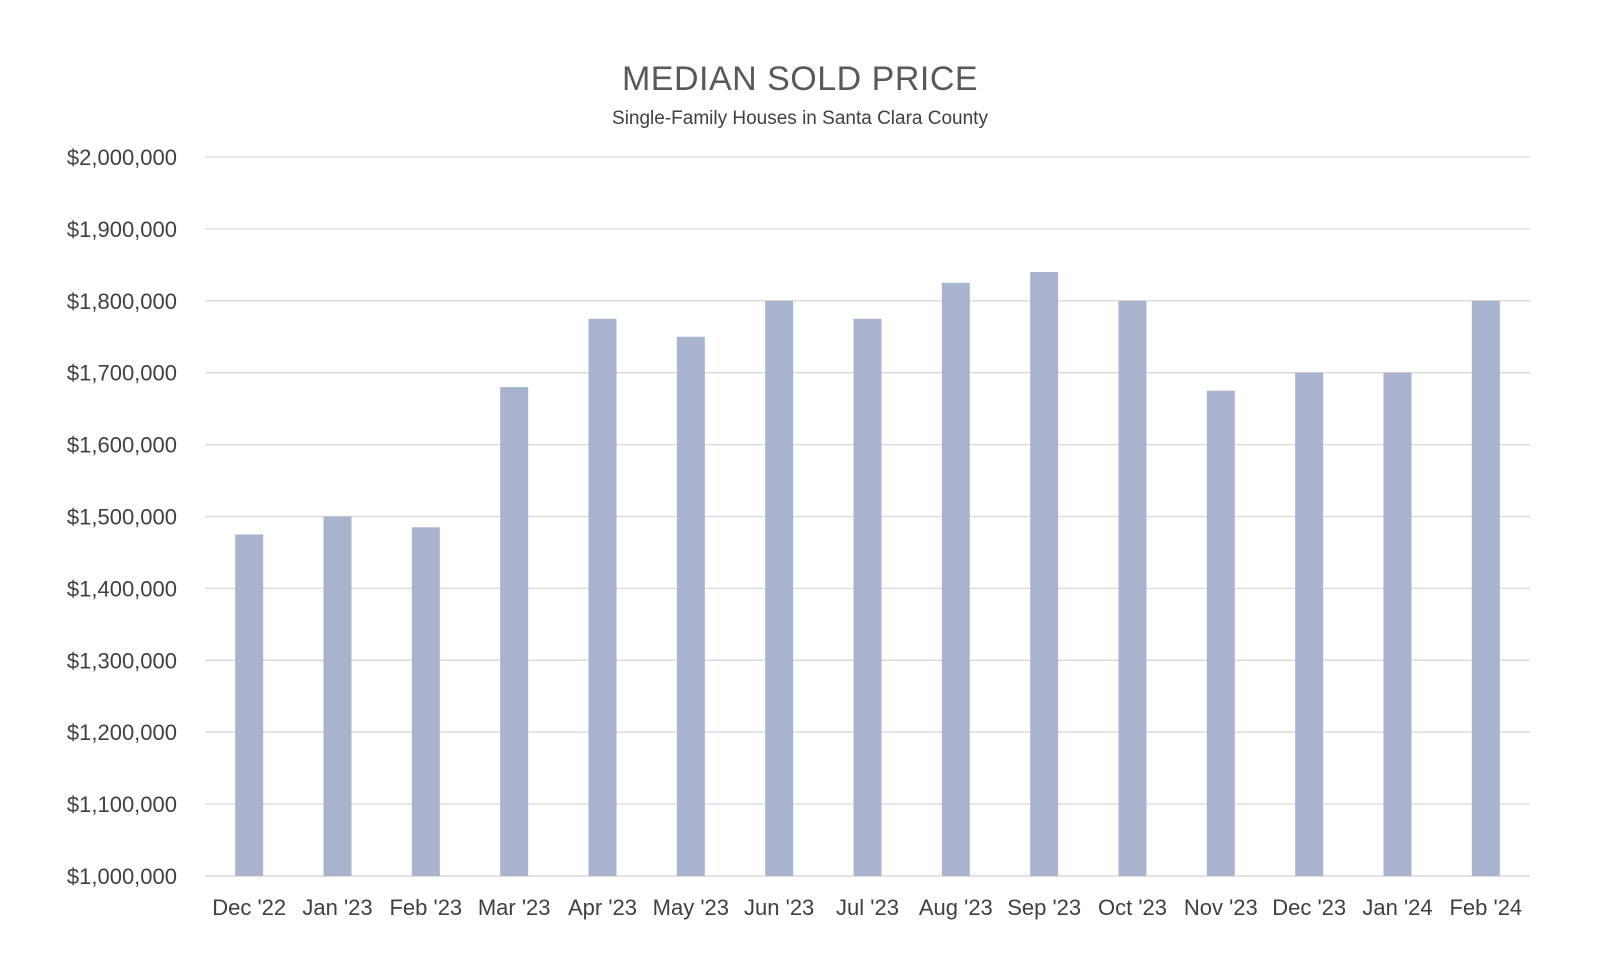  Describe the element at coordinates (602, 907) in the screenshot. I see `x-tick-label: Apr '23` at that location.